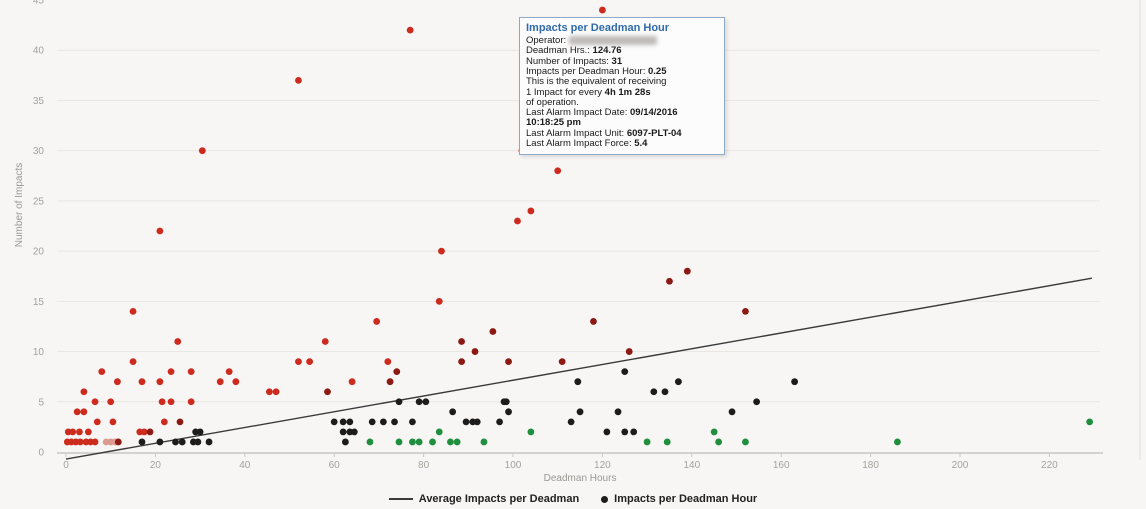 The image size is (1146, 509). Describe the element at coordinates (679, 499) in the screenshot. I see `legend-item-impacts-dots: Impacts per Deadman Hour` at that location.